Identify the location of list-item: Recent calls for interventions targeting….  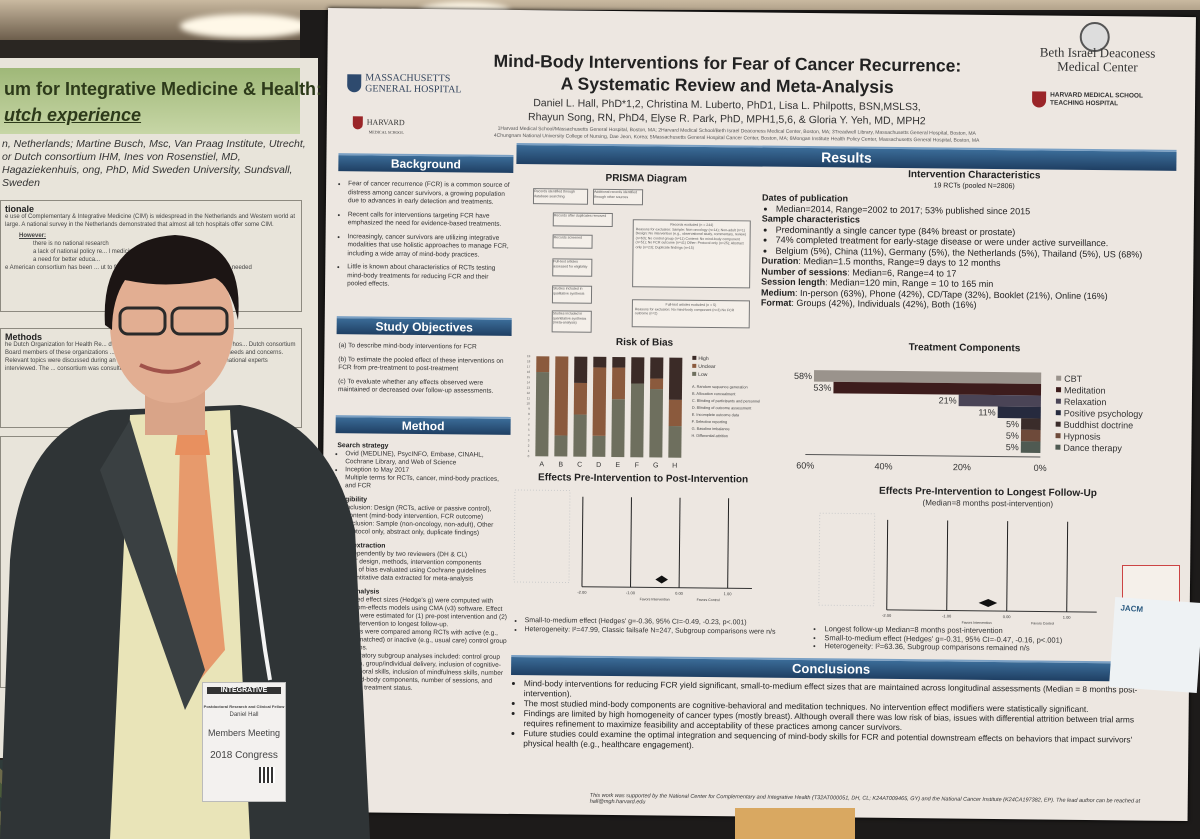
(429, 220).